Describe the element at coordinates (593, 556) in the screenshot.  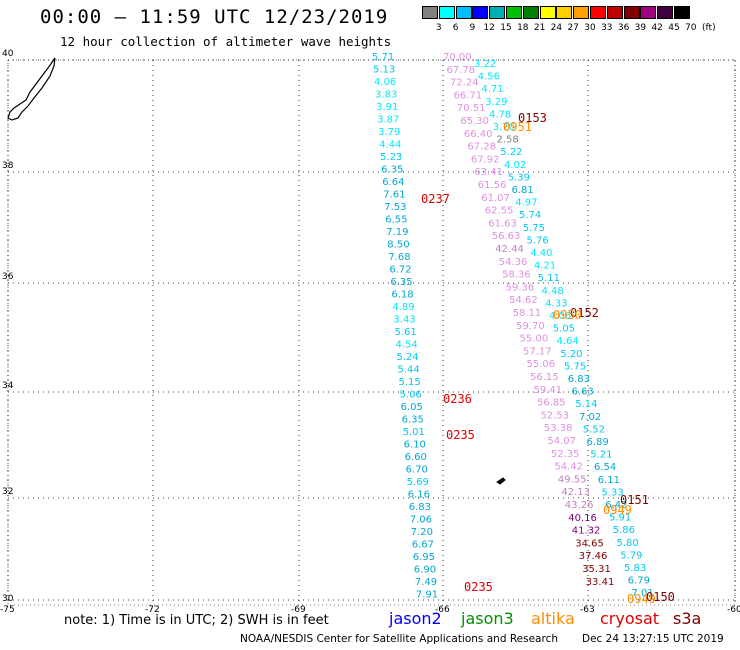
I see `wave-height-value: 37.46` at that location.